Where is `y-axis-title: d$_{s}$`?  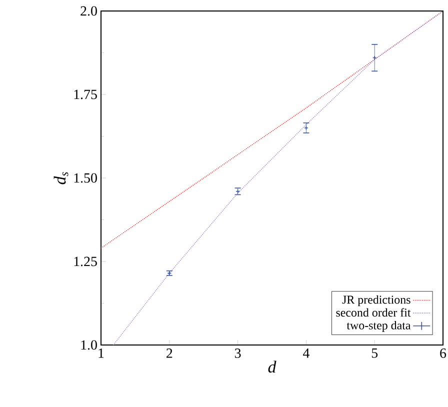 y-axis-title: d$_{s}$ is located at coordinates (61, 178).